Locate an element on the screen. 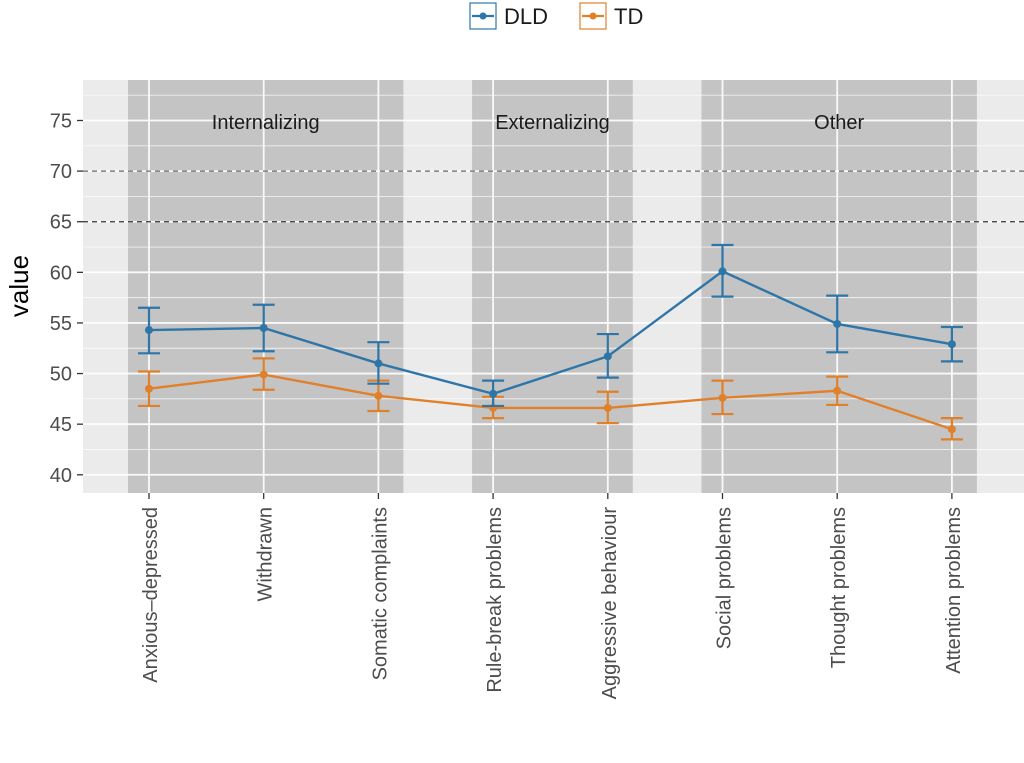 The width and height of the screenshot is (1024, 763). x-tick-label: Anxious–depressed is located at coordinates (151, 595).